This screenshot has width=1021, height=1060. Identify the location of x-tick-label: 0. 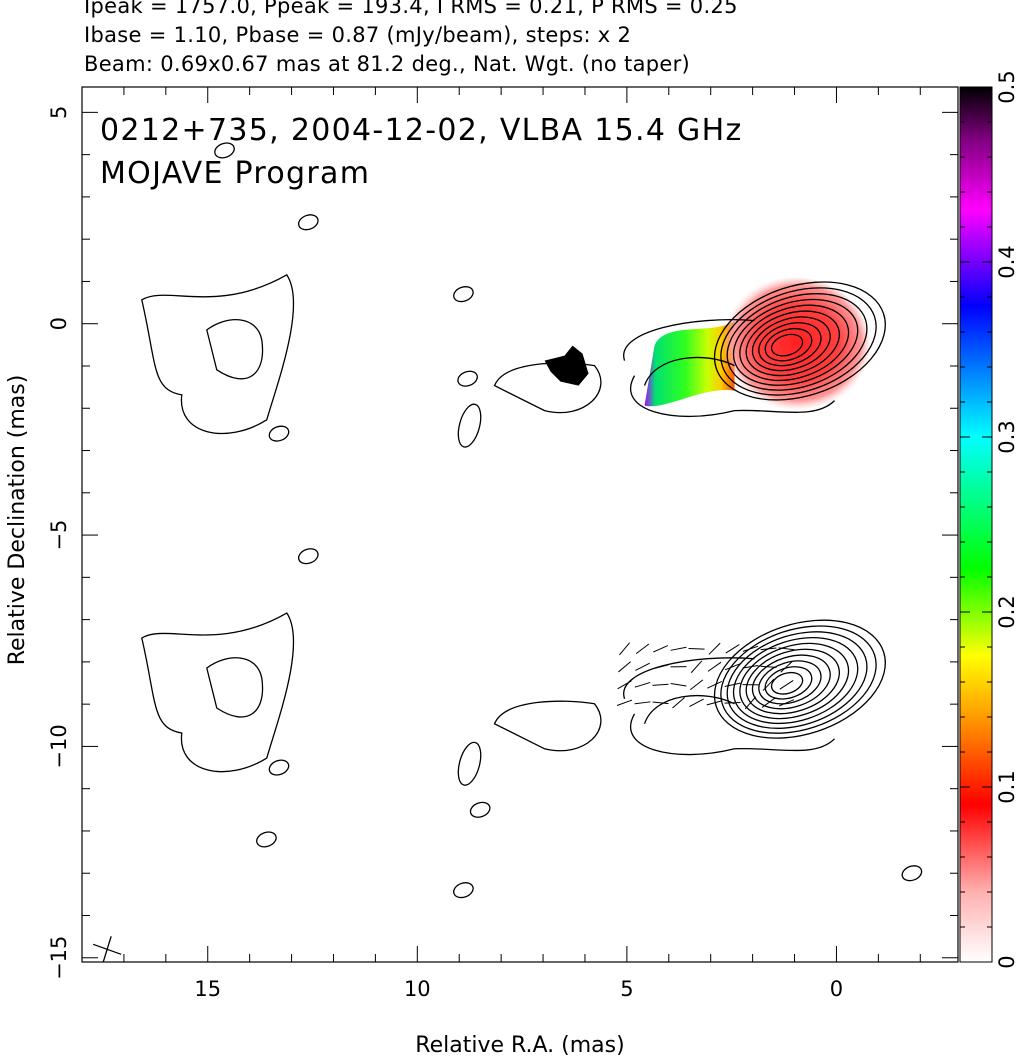
(836, 989).